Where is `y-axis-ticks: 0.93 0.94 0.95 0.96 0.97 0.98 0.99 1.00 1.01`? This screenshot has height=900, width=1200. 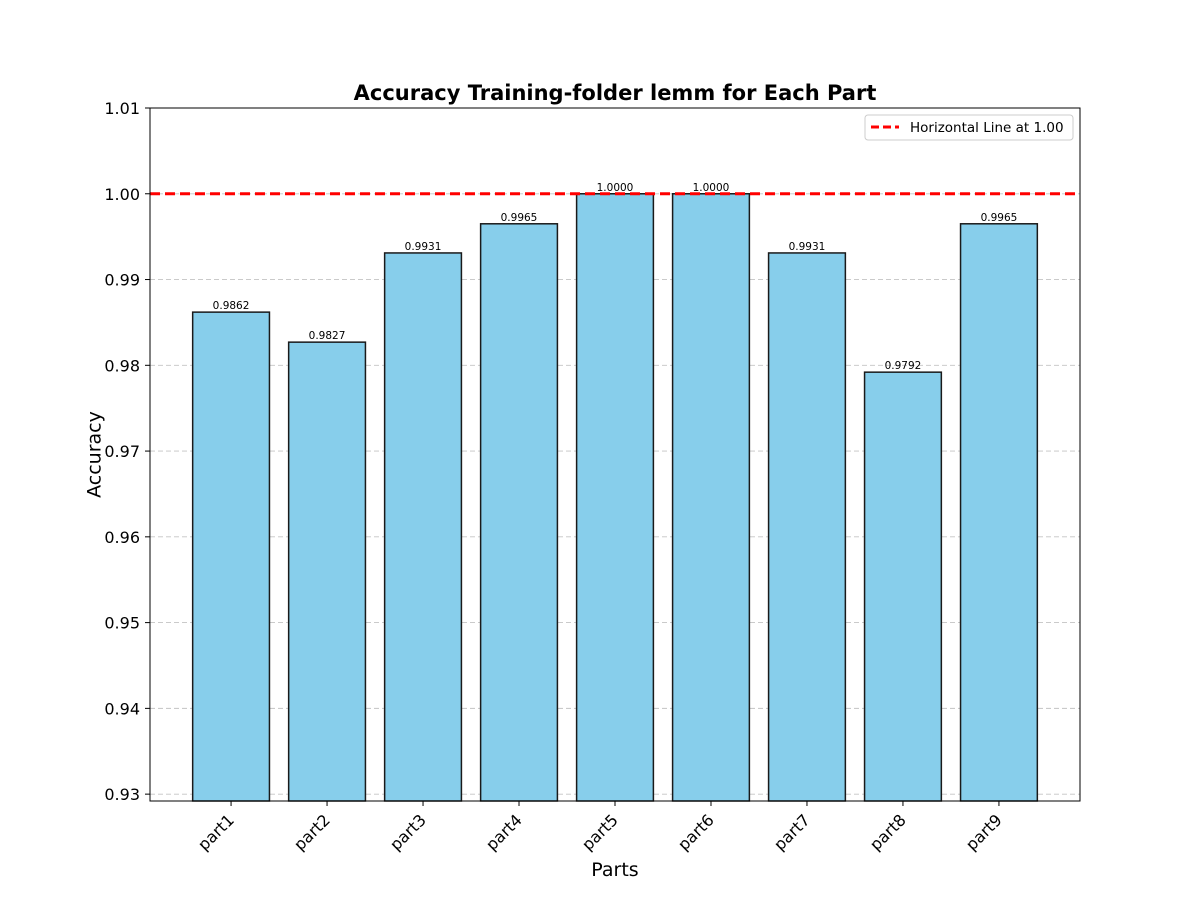
y-axis-ticks: 0.93 0.94 0.95 0.96 0.97 0.98 0.99 1.00 1.01 is located at coordinates (127, 451).